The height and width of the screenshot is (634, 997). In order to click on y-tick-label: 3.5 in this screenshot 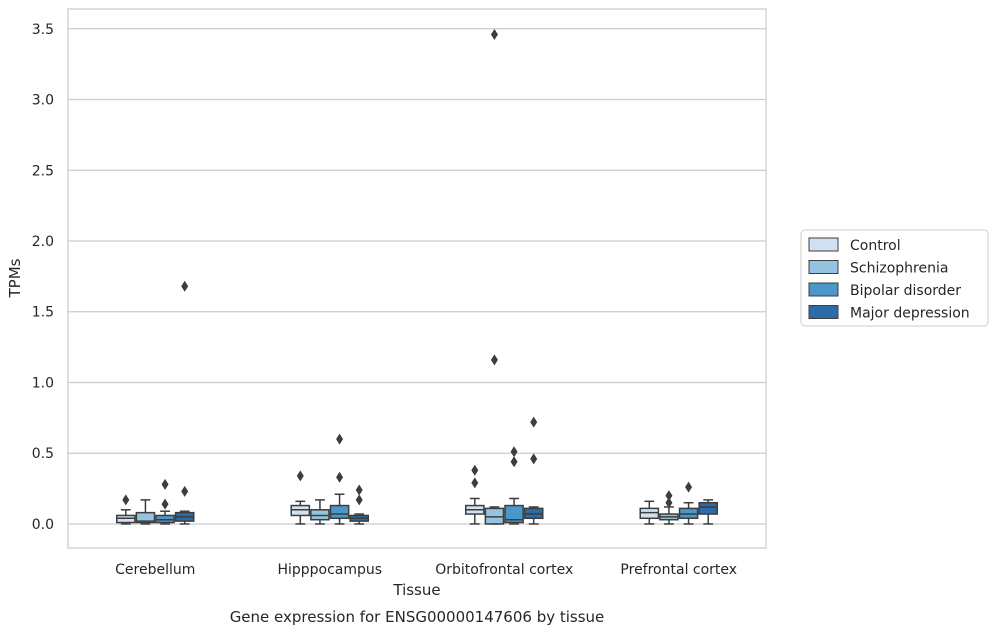, I will do `click(43, 30)`.